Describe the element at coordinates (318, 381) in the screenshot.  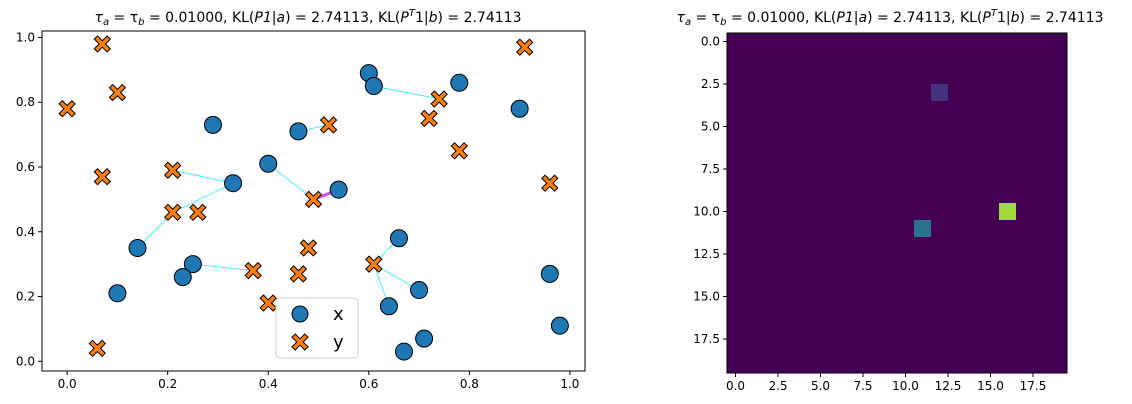
I see `scatter-x-axis: 0.0 0.2 0.4 0.6 0.8 1.0` at that location.